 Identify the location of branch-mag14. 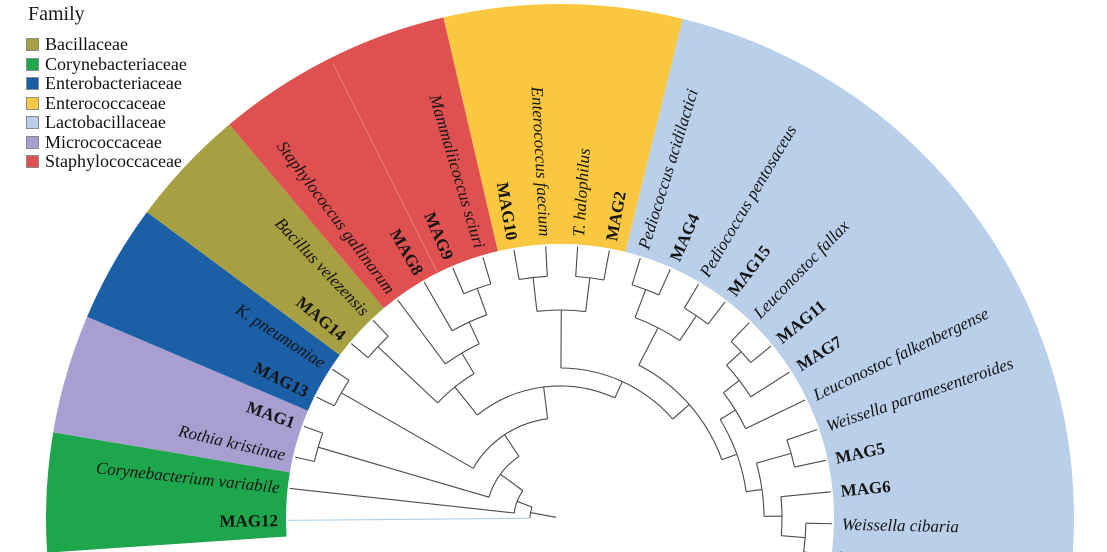
(359, 351).